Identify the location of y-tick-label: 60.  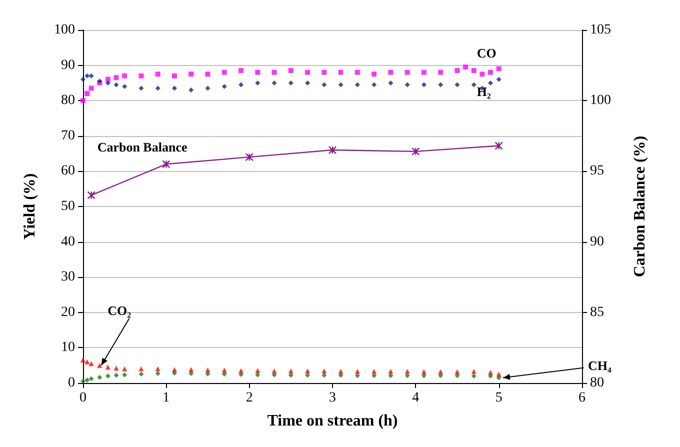
(68, 171).